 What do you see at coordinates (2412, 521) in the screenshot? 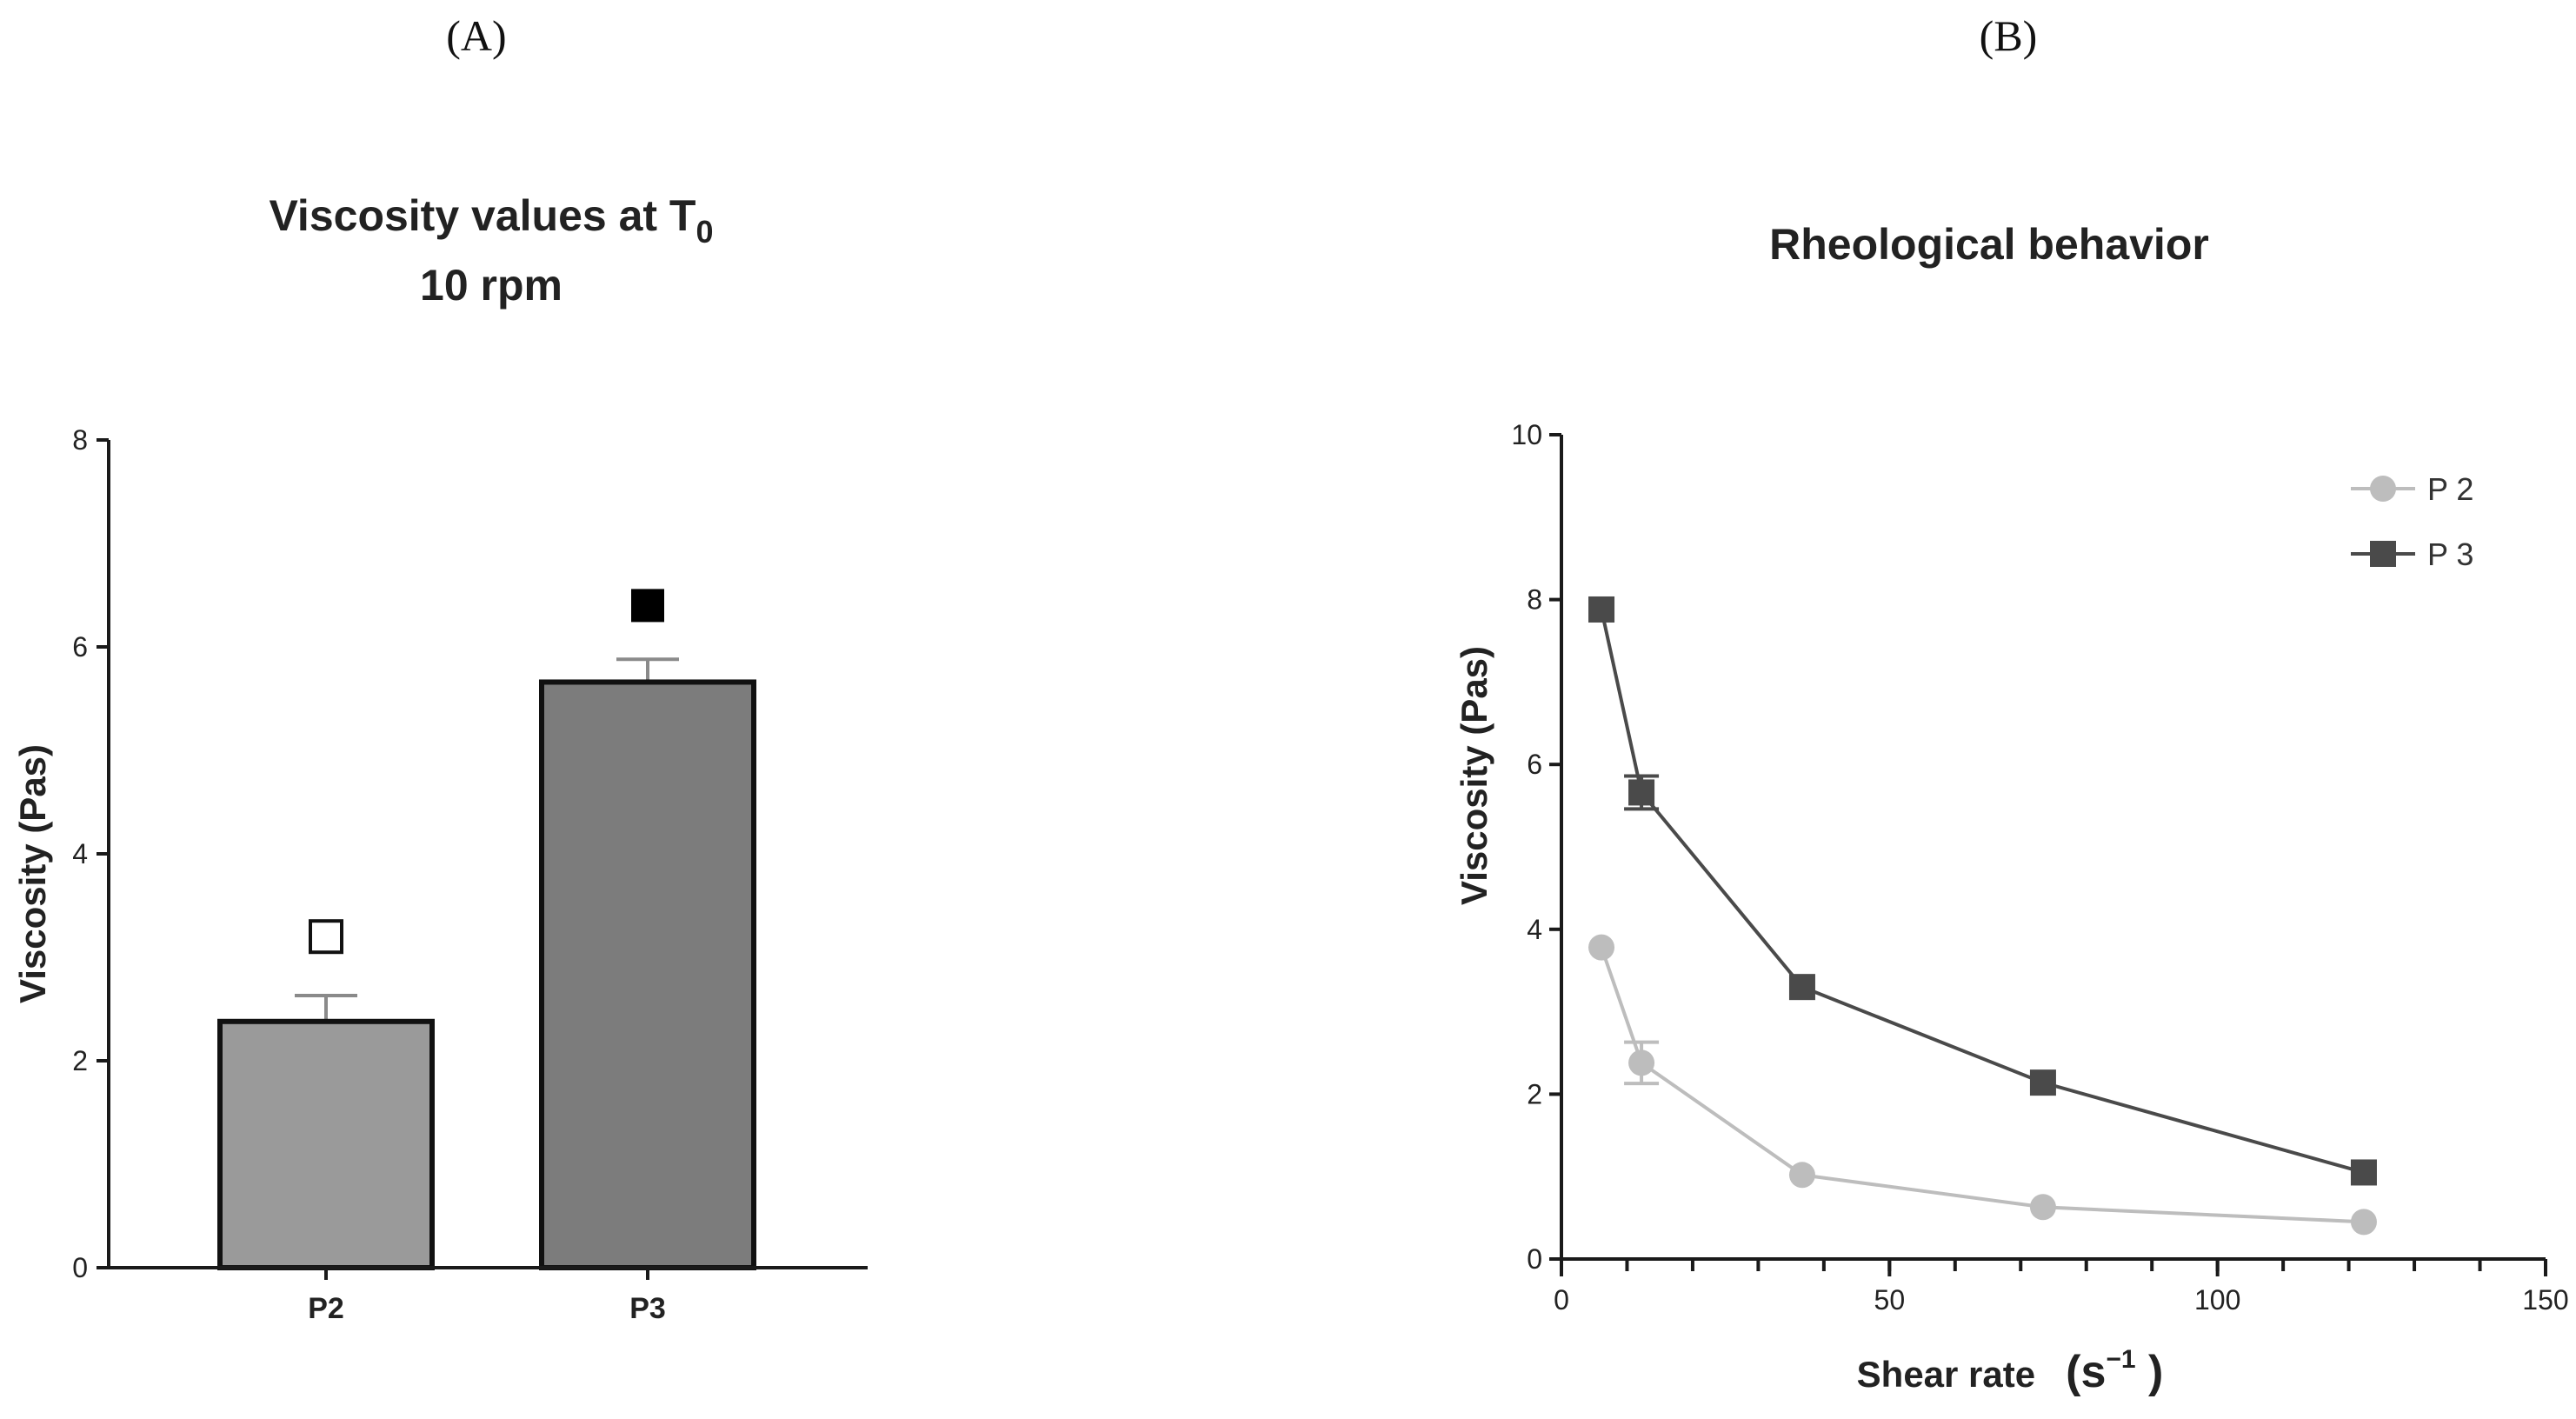
I see `line-chart-legend: P 2 P 3` at bounding box center [2412, 521].